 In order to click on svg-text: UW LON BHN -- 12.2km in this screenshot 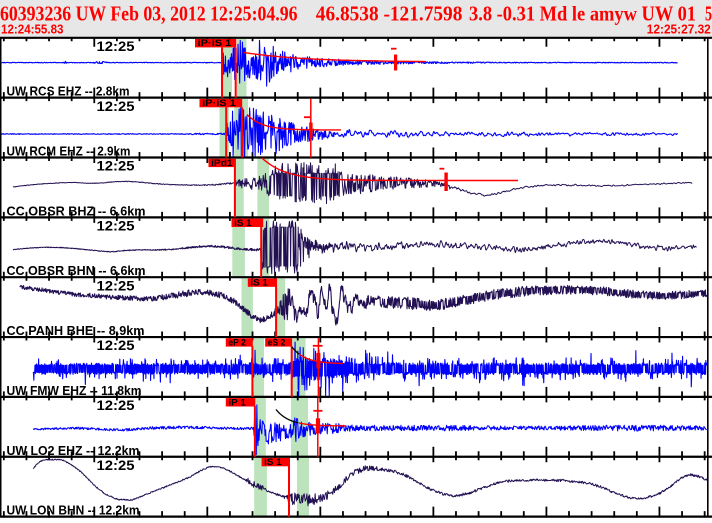, I will do `click(73, 510)`.